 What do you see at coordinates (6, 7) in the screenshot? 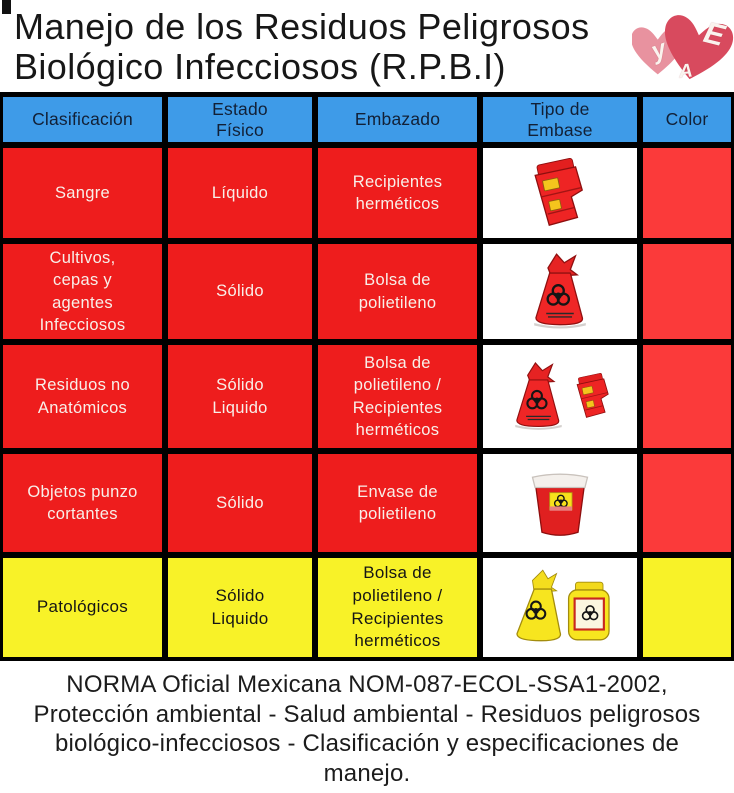
I see `corner-mark` at bounding box center [6, 7].